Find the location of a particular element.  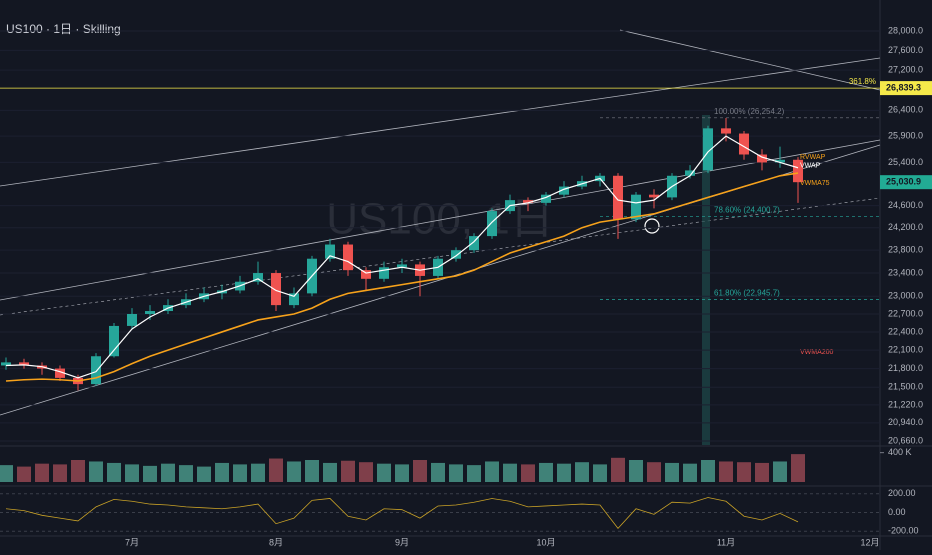

series-label: VWAP is located at coordinates (810, 166).